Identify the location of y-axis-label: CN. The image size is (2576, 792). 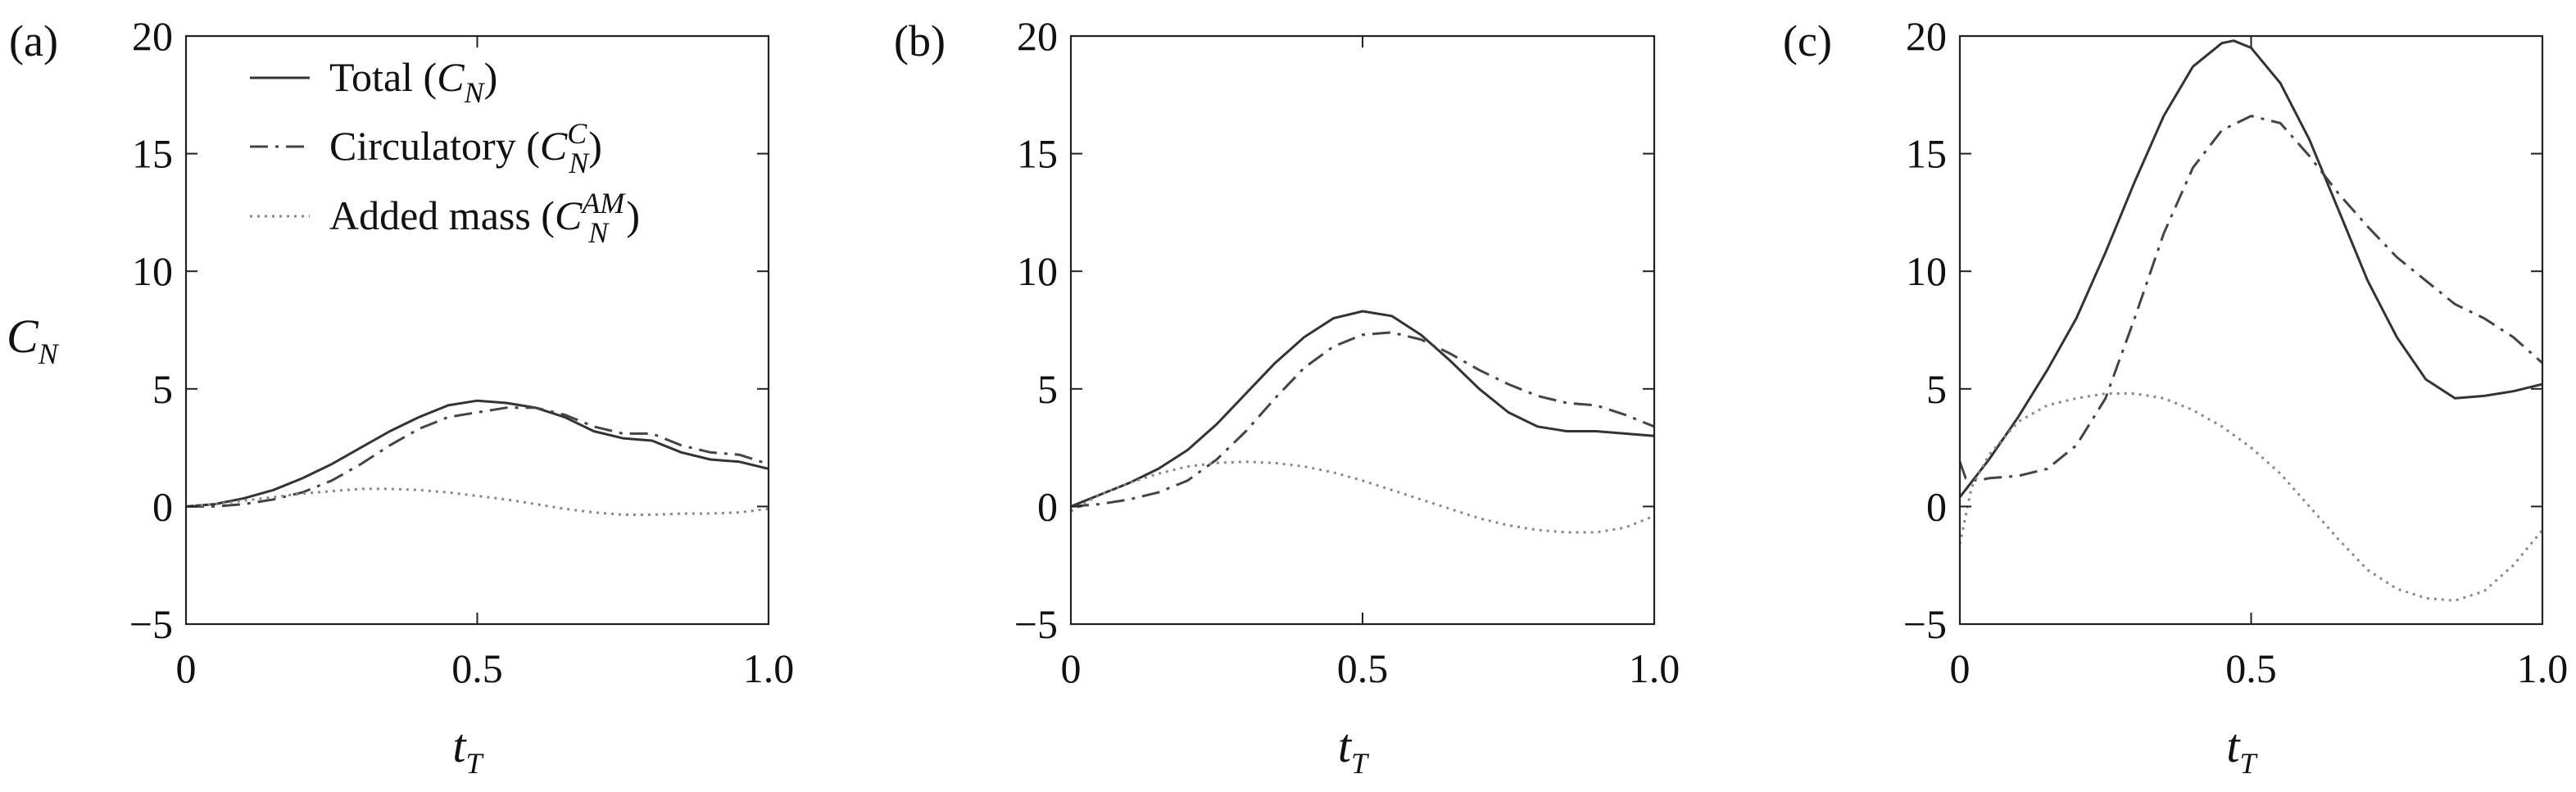
(33, 340).